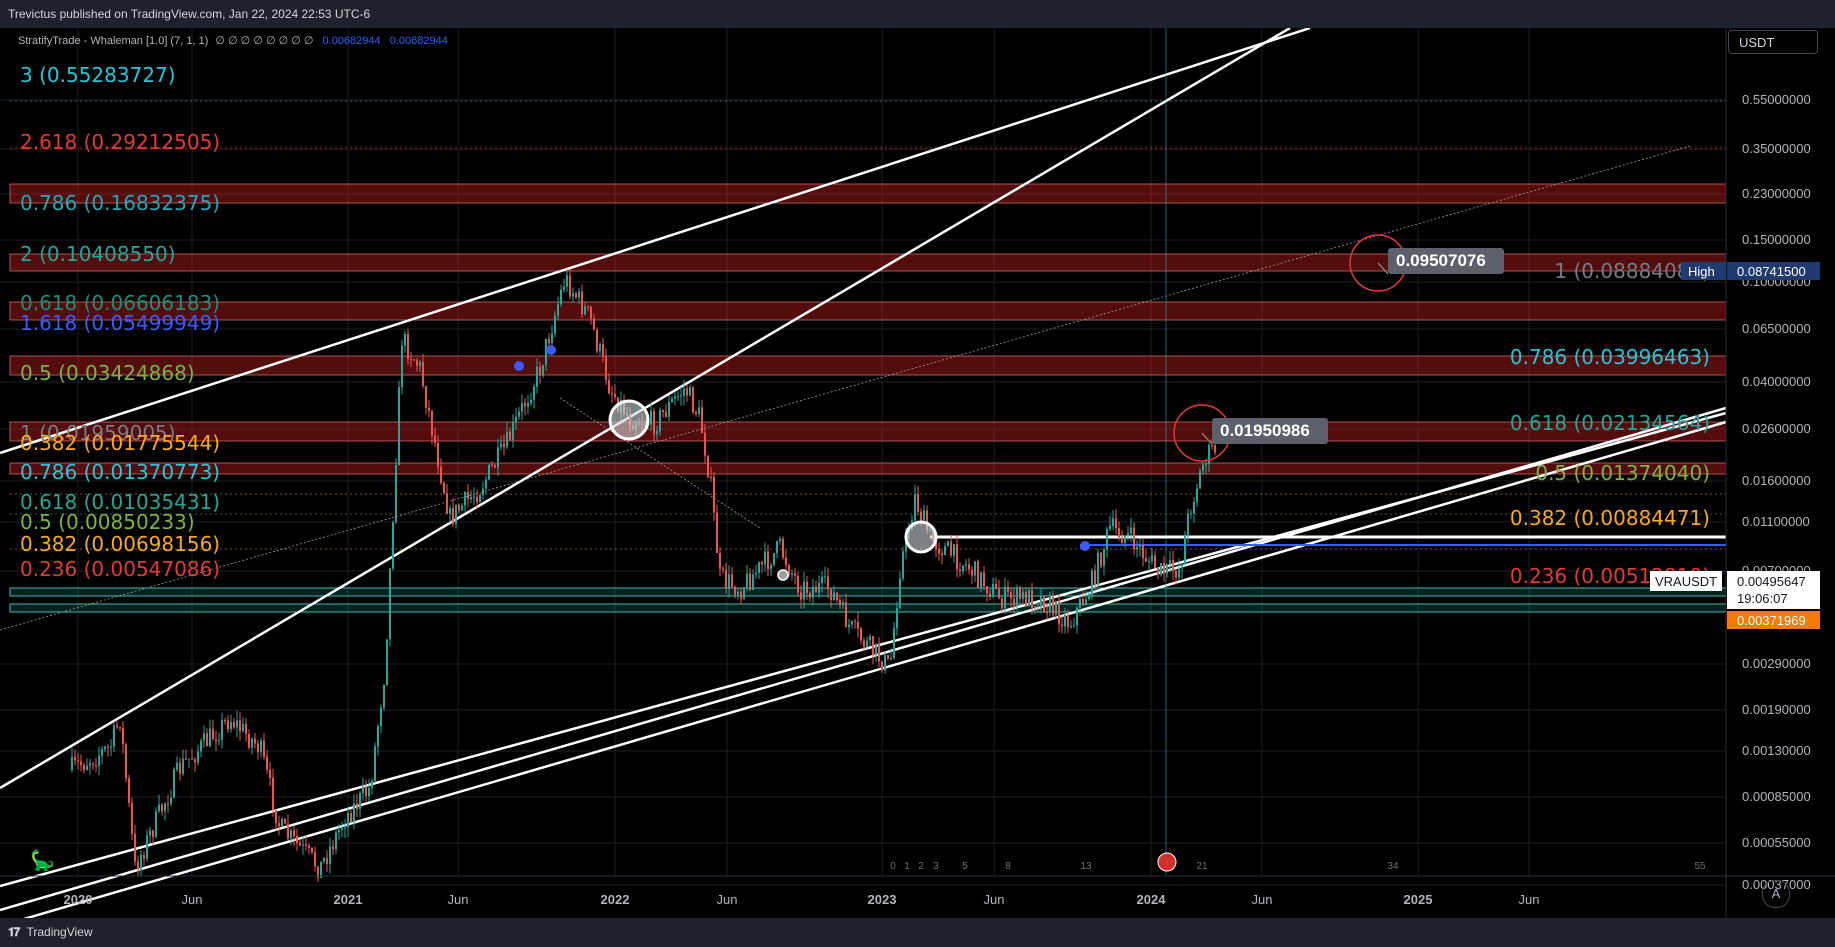 Image resolution: width=1835 pixels, height=947 pixels. I want to click on auto-scale-label: A, so click(1776, 893).